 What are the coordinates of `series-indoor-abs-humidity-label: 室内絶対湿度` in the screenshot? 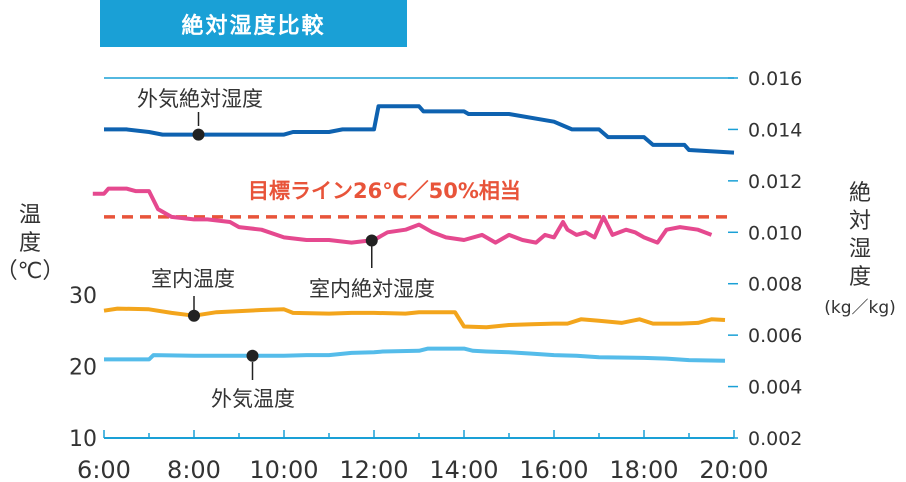 It's located at (372, 289).